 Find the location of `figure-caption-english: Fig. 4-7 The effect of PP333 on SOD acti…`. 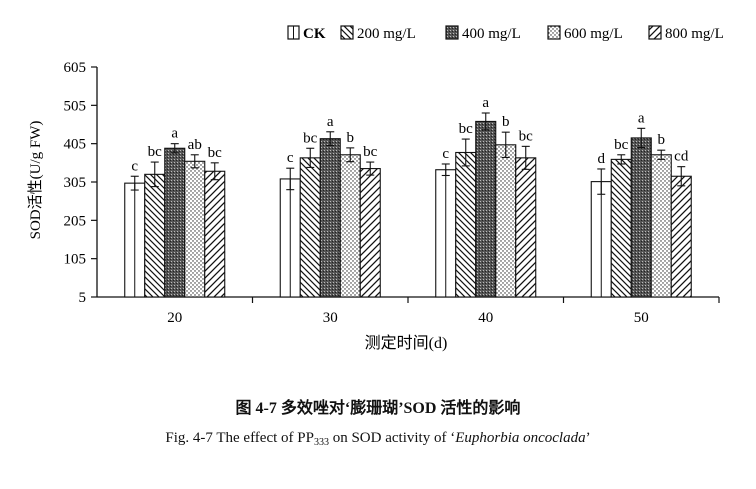

figure-caption-english: Fig. 4-7 The effect of PP333 on SOD acti… is located at coordinates (378, 439).